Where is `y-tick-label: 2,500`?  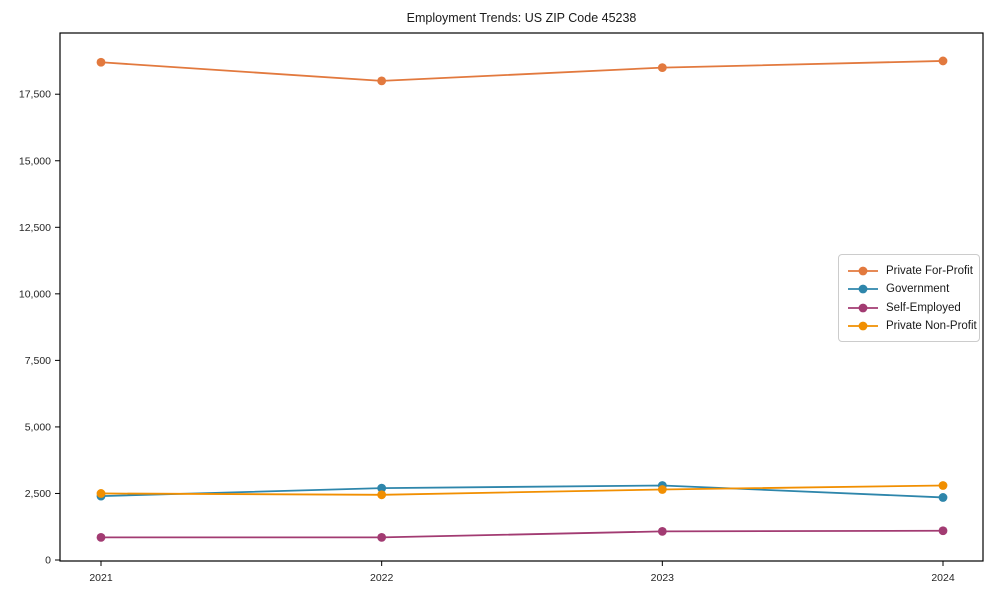 y-tick-label: 2,500 is located at coordinates (38, 494).